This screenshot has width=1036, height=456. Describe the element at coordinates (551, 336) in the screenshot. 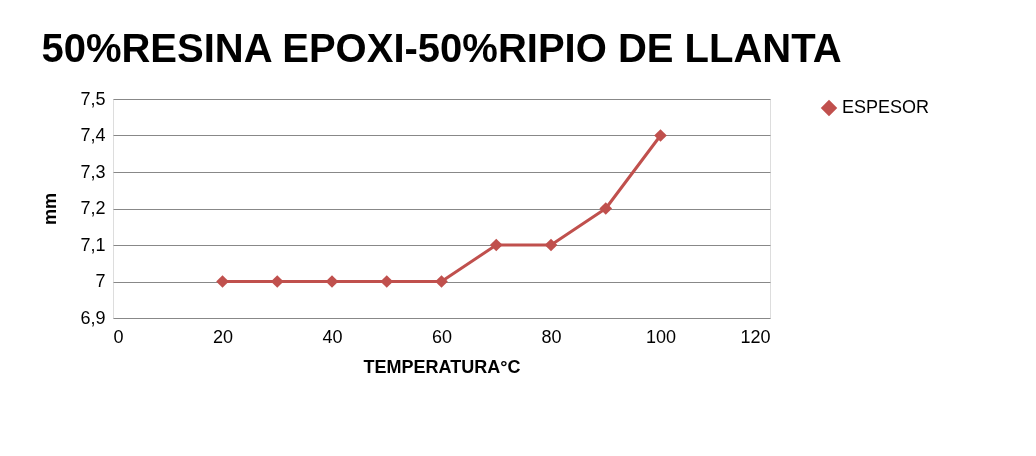

I see `x-tick-label: 80` at that location.